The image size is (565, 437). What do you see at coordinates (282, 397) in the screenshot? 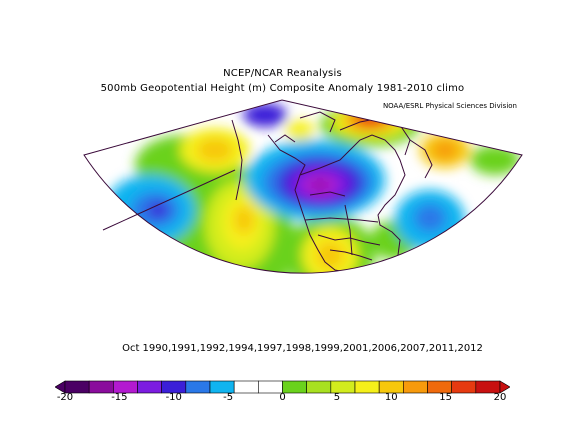
I see `colorbar-tick-label: 0` at bounding box center [282, 397].